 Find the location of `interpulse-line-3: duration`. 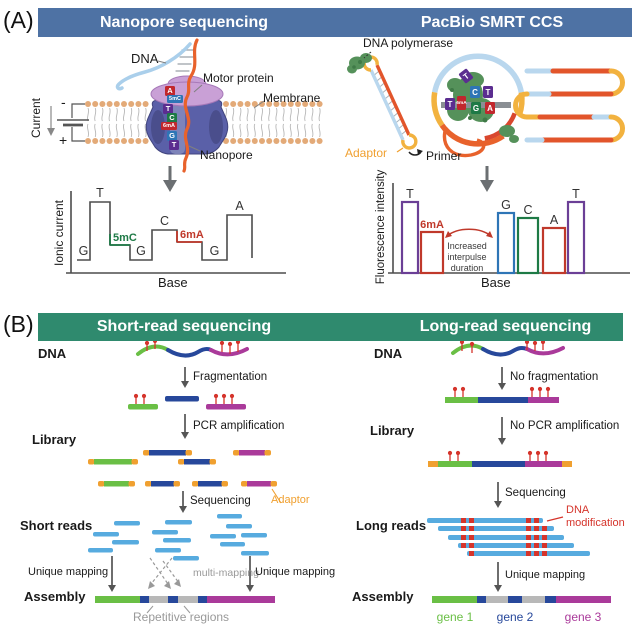

interpulse-line-3: duration is located at coordinates (467, 267).